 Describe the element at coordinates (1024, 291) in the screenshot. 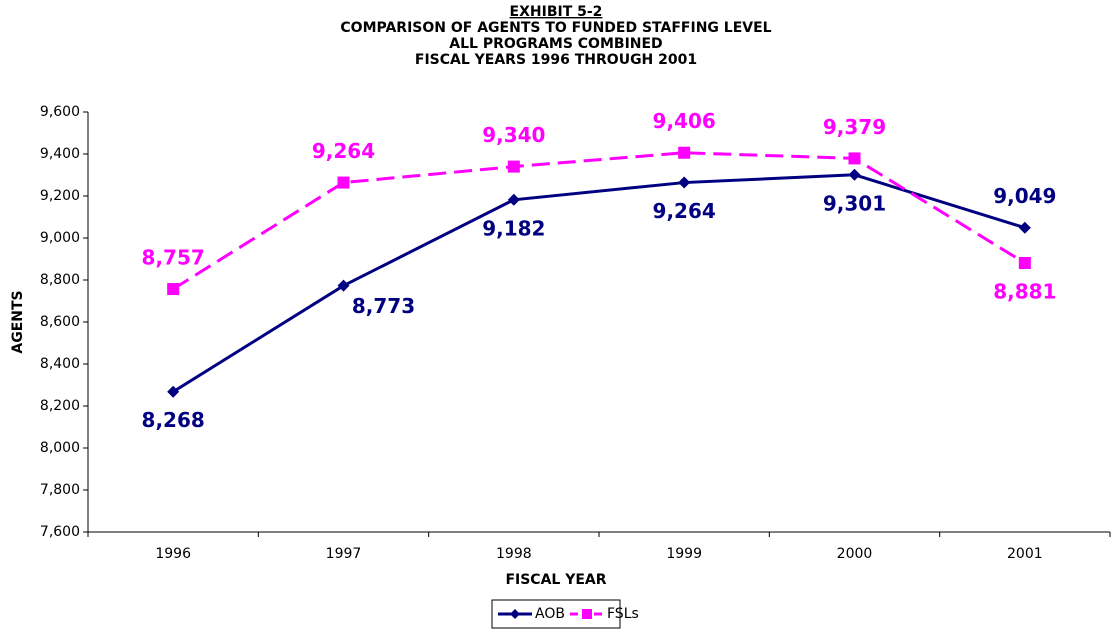

I see `data-label: 8,881` at that location.